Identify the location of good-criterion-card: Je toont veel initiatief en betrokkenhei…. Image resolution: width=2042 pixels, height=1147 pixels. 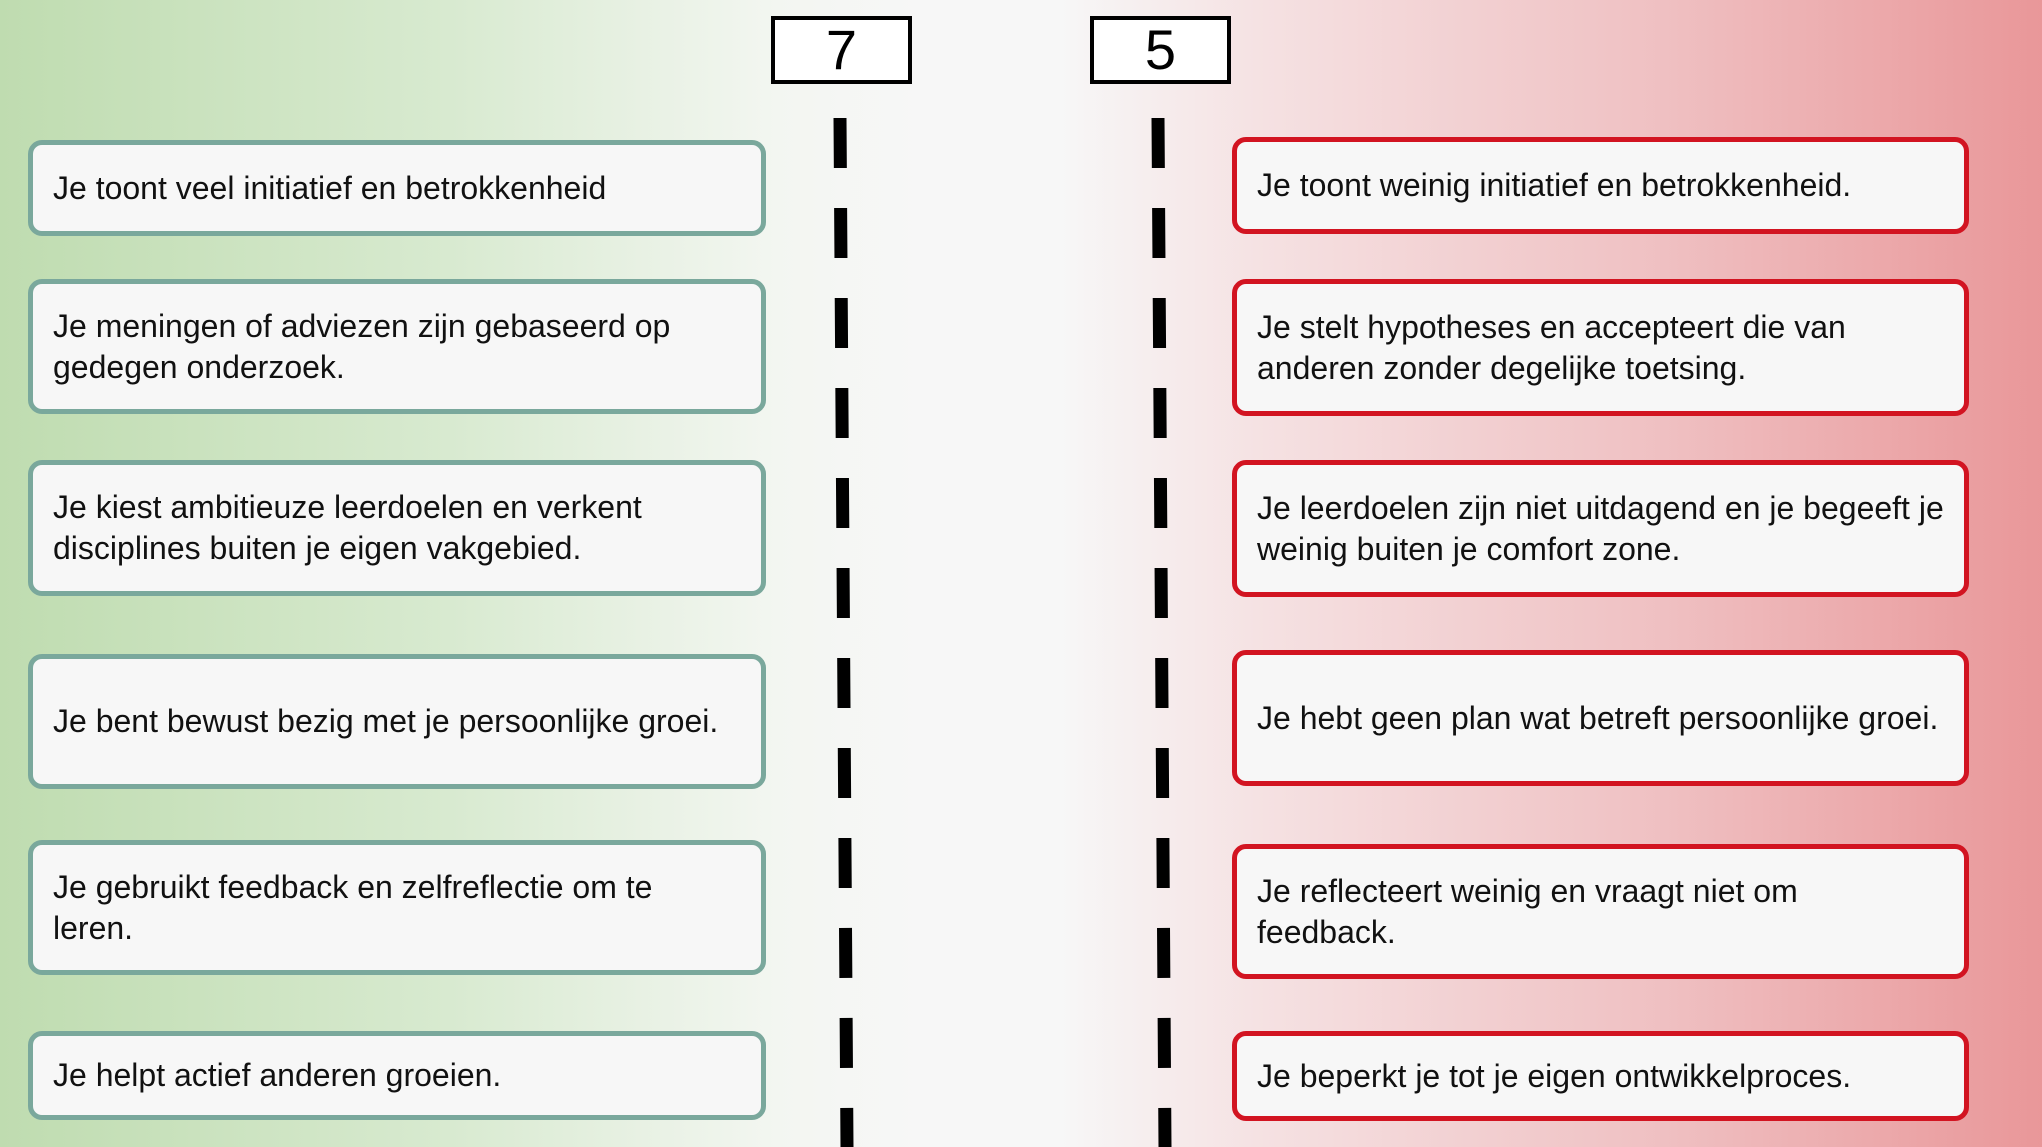
(397, 188).